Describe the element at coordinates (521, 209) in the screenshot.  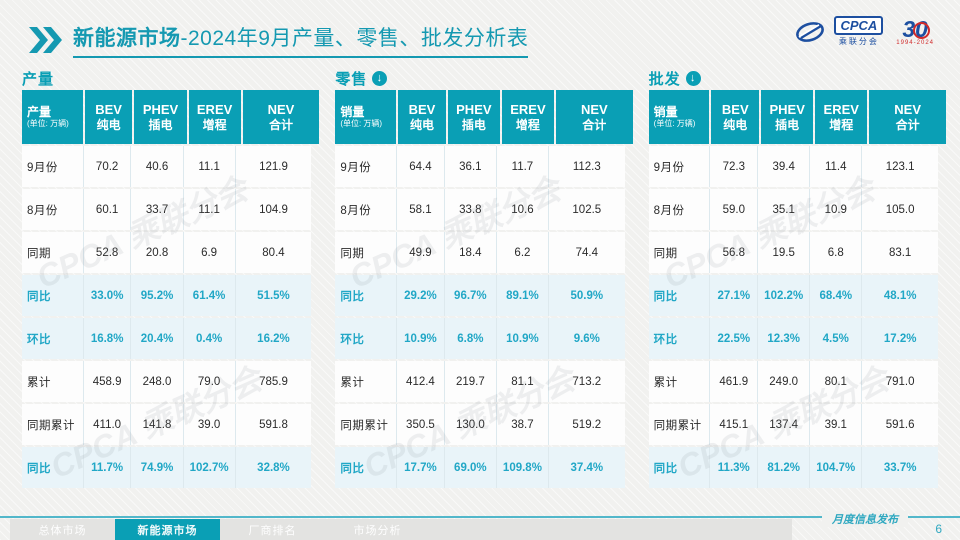
I see `cell-value: 10.6` at that location.